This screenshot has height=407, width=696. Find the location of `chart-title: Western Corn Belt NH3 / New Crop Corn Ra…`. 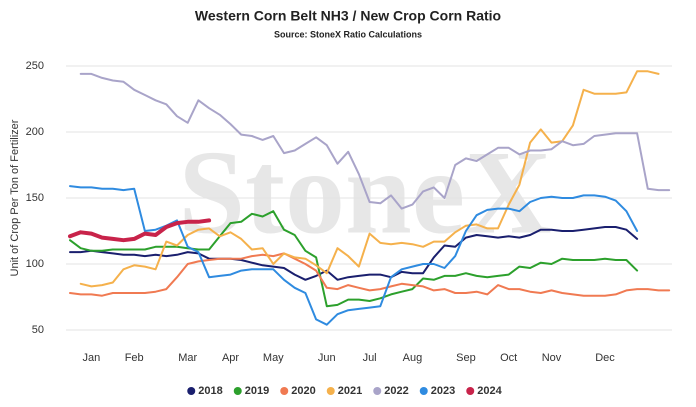

chart-title: Western Corn Belt NH3 / New Crop Corn Ra… is located at coordinates (348, 16).